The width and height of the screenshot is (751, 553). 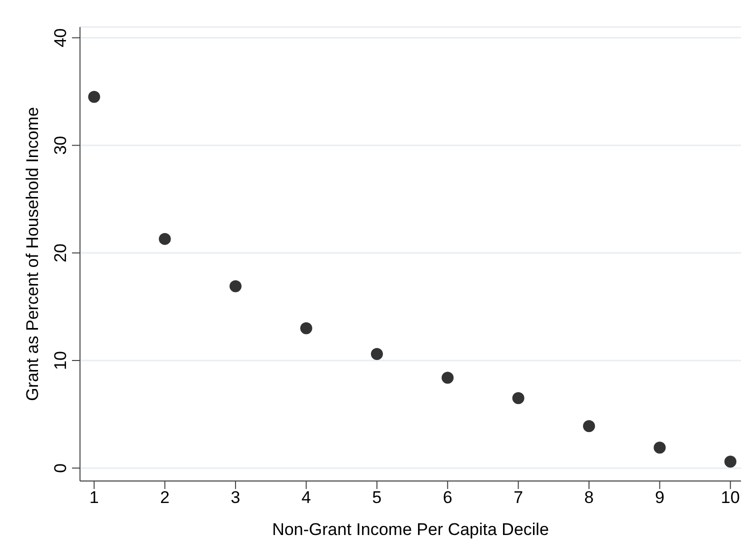 I want to click on y-axis-title: Grant as Percent of Household Income, so click(x=32, y=254).